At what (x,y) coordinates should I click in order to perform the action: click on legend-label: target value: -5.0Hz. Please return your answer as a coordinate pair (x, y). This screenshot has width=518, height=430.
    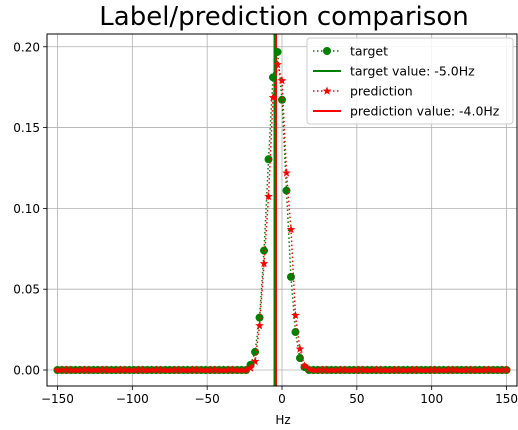
    Looking at the image, I should click on (412, 71).